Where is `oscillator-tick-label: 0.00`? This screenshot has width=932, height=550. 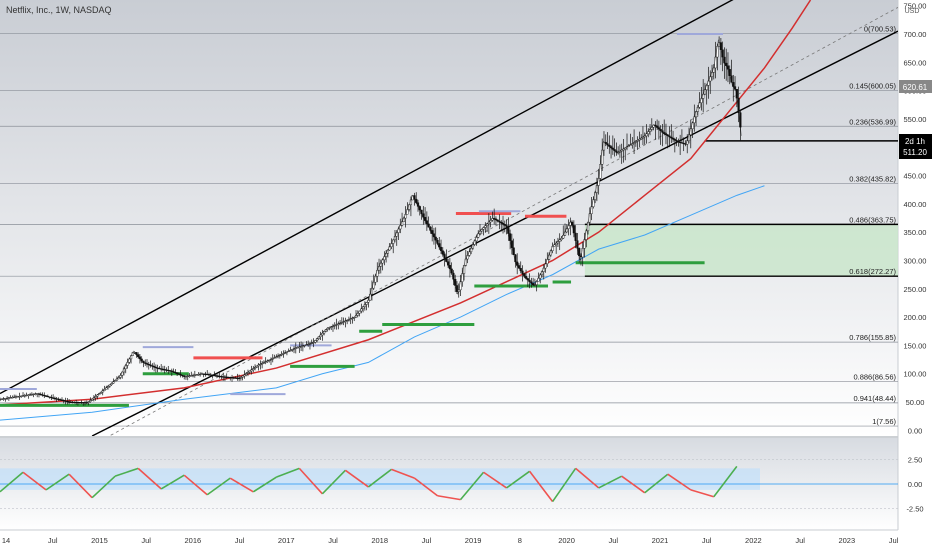
oscillator-tick-label: 0.00 is located at coordinates (915, 484).